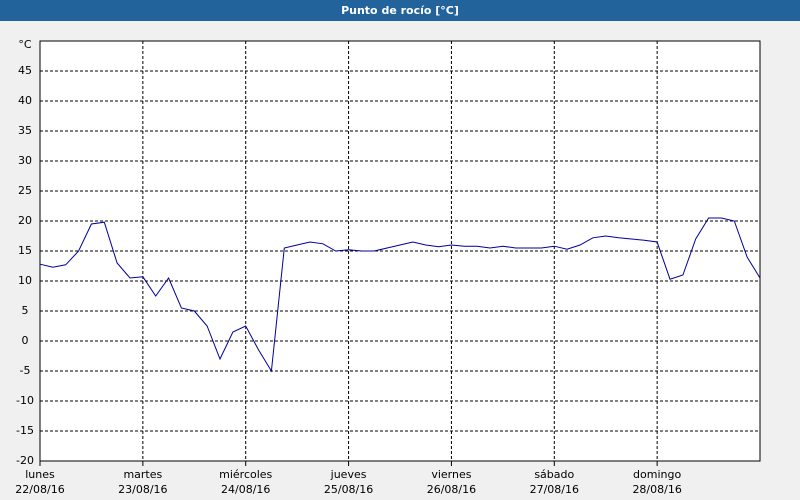 This screenshot has height=500, width=800. I want to click on y-tick-label: 5, so click(25, 310).